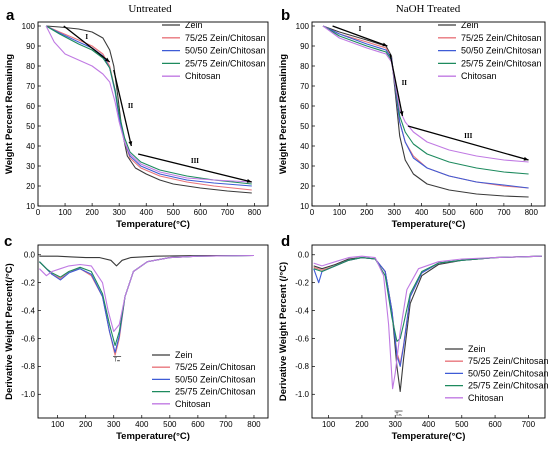 The height and width of the screenshot is (459, 550). What do you see at coordinates (30, 166) in the screenshot?
I see `y-tick-label: 30` at bounding box center [30, 166].